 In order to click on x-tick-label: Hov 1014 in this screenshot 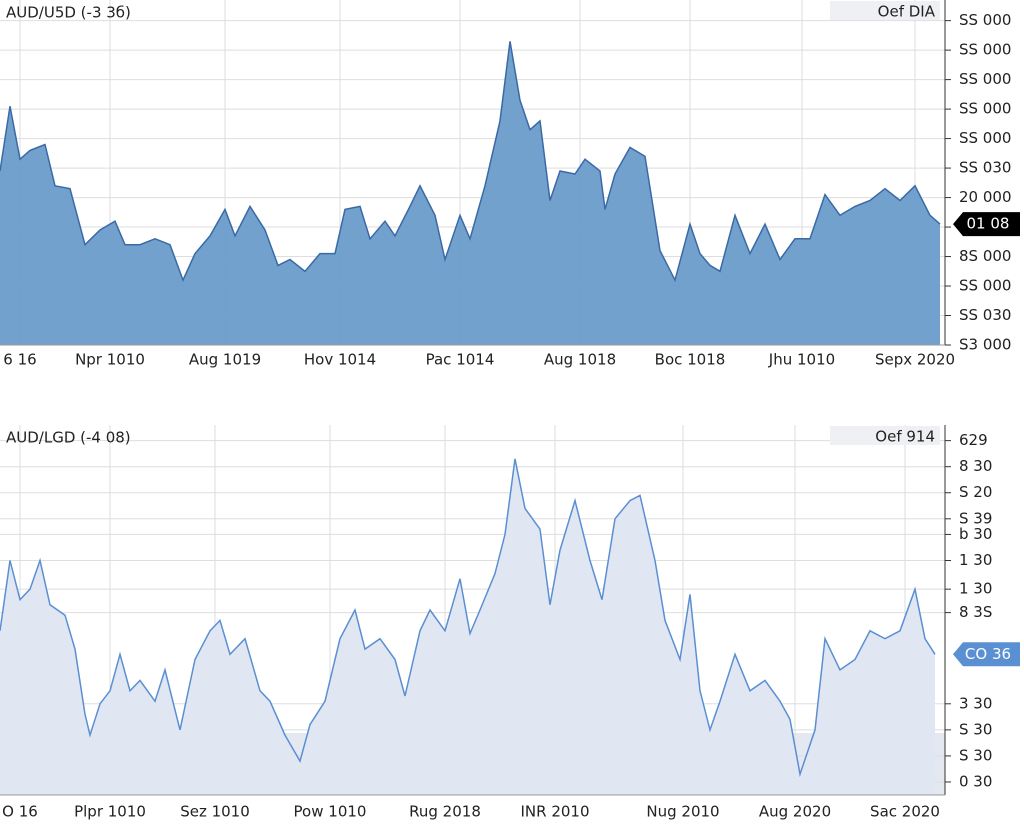, I will do `click(340, 360)`.